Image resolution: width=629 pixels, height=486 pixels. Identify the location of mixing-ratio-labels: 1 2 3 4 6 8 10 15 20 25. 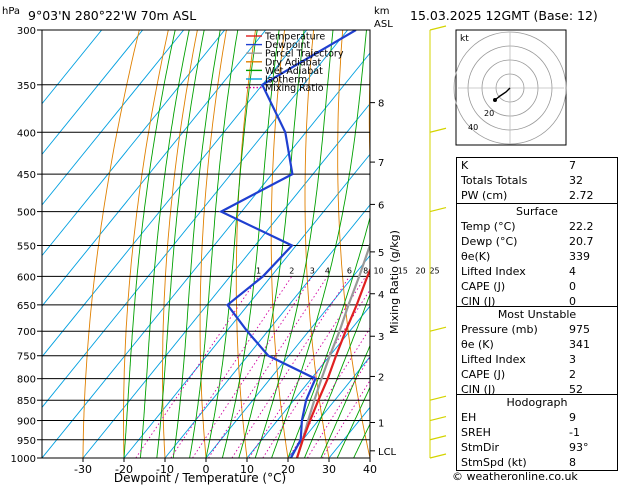
(348, 270).